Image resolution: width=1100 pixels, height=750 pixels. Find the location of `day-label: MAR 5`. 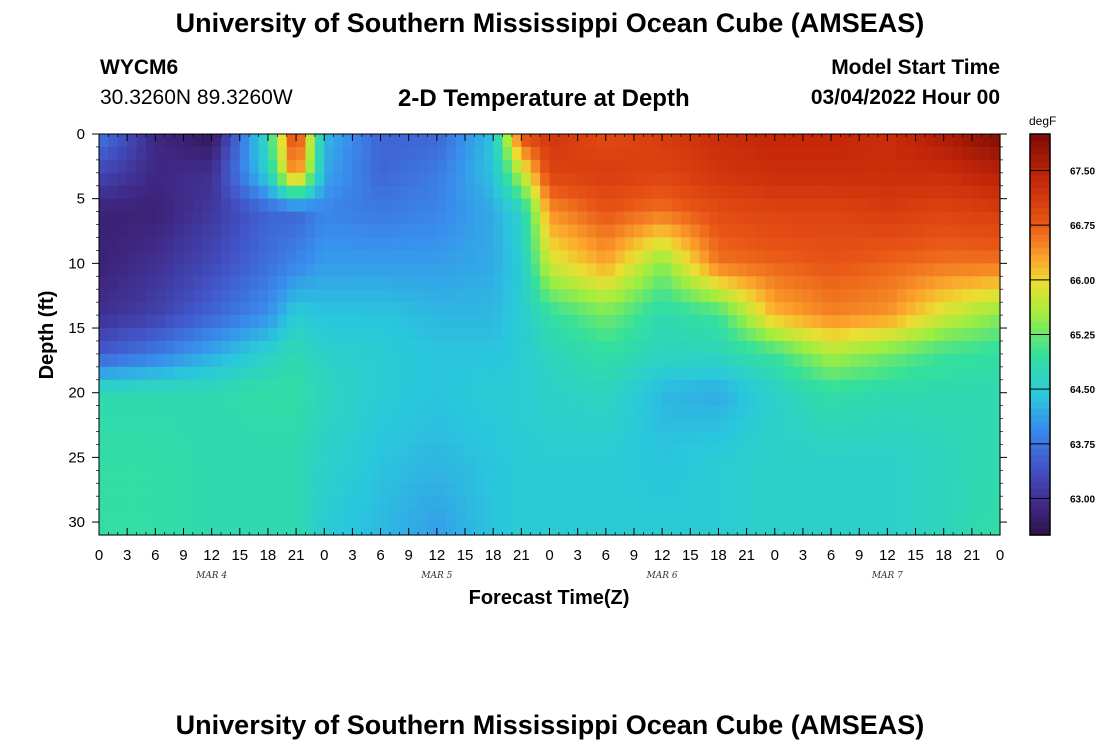

day-label: MAR 5 is located at coordinates (436, 576).